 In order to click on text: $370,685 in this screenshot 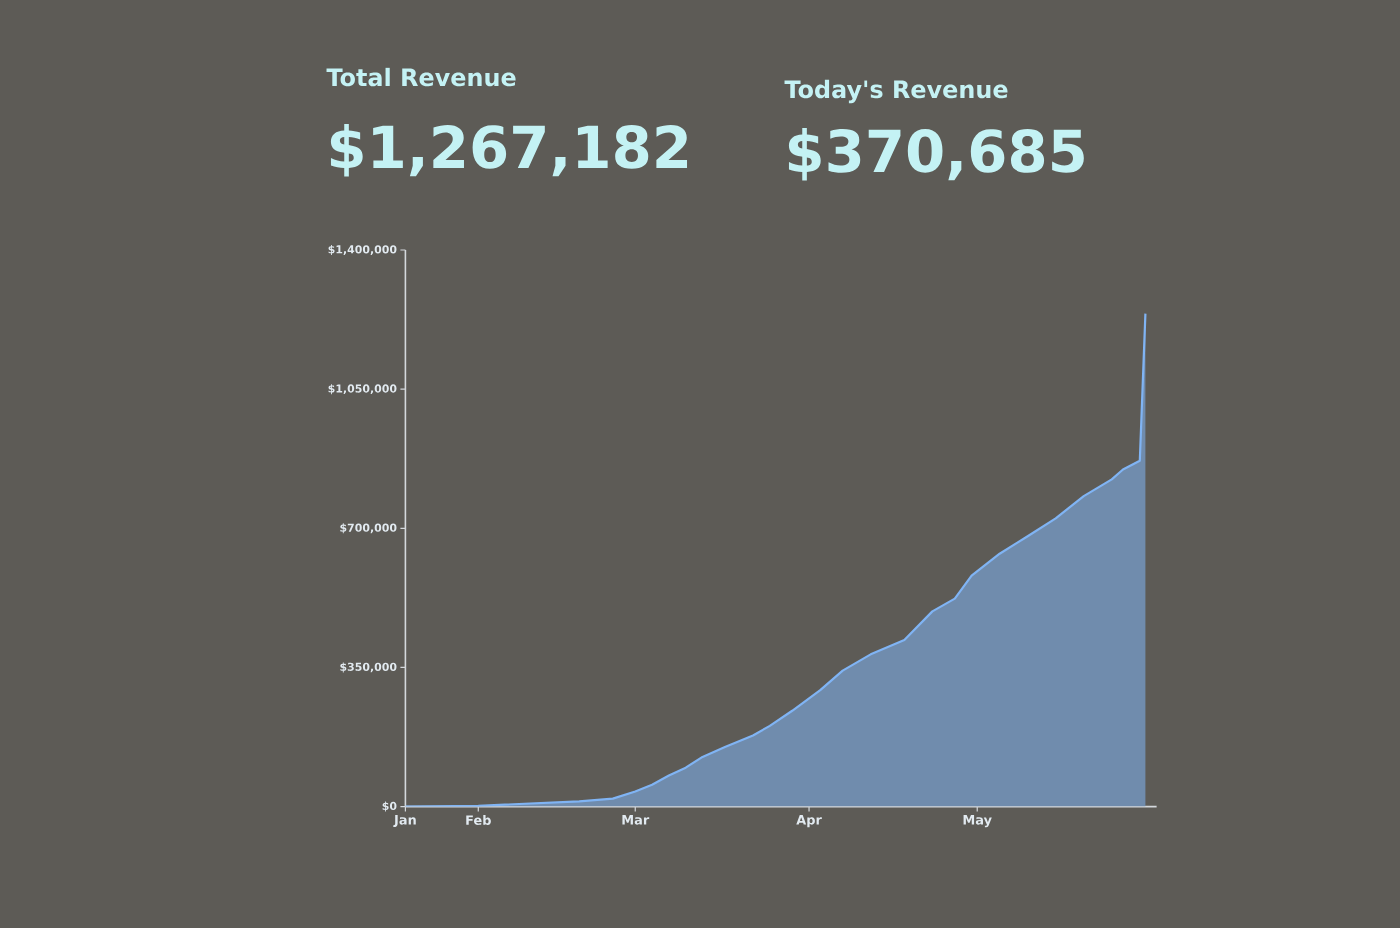, I will do `click(936, 154)`.